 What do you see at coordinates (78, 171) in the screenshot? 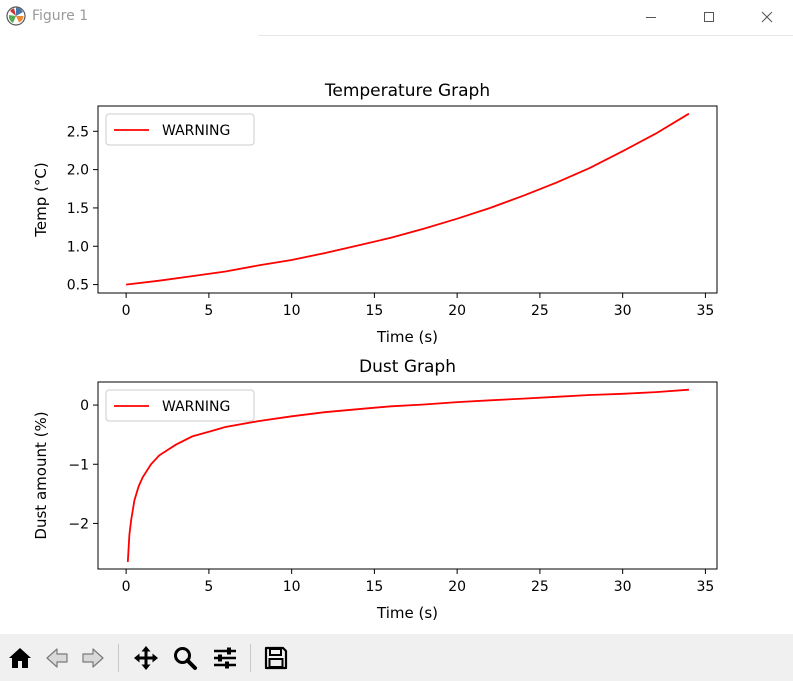
I see `y-tick-label: 2.0` at bounding box center [78, 171].